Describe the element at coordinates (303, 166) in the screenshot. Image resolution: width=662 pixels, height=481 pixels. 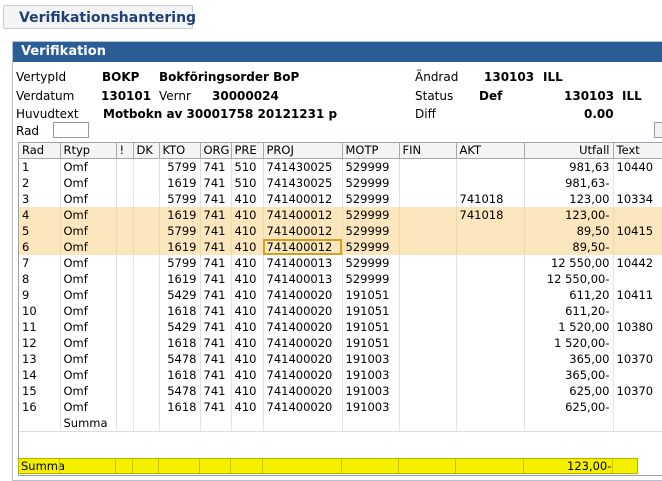
I see `cell-proj: 741430025` at that location.